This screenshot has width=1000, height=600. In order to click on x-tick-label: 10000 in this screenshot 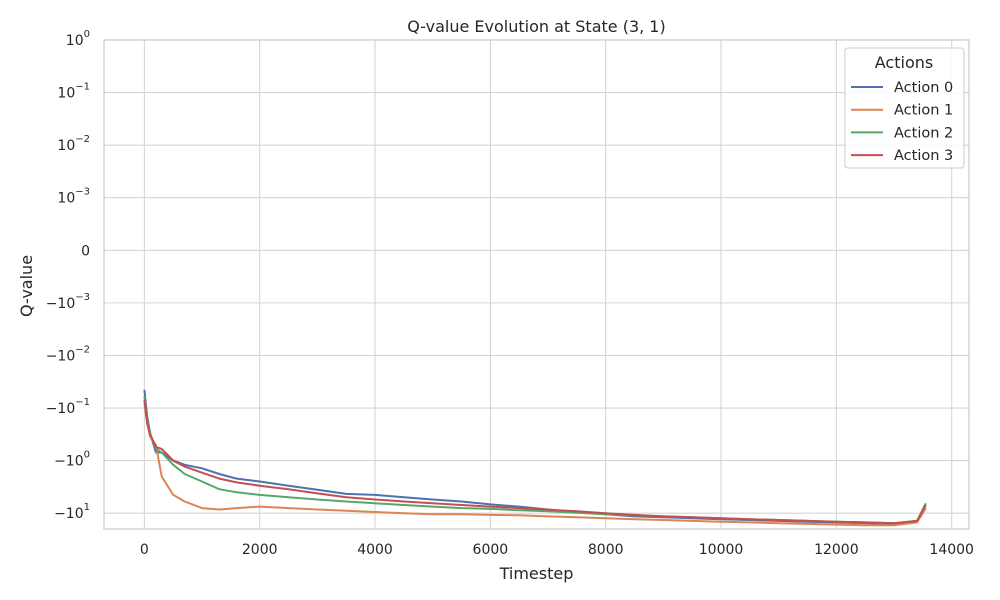, I will do `click(721, 550)`.